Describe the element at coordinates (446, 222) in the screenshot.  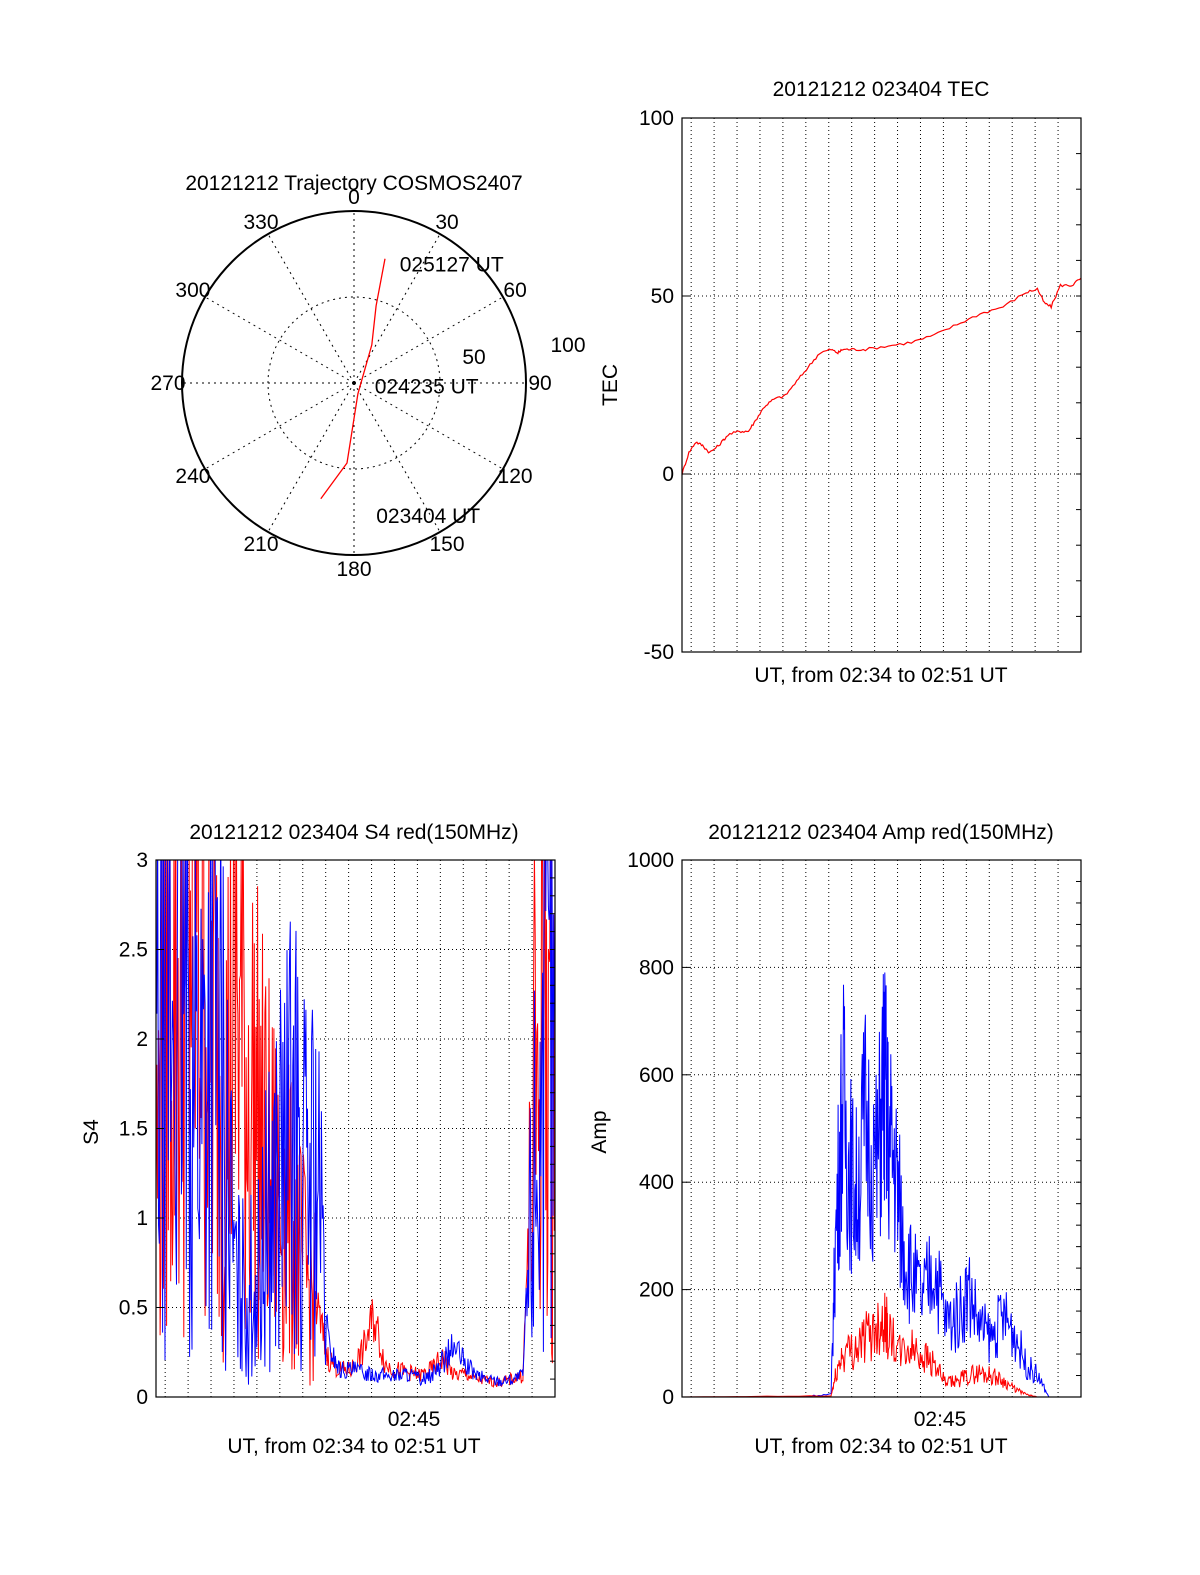
I see `polar-angle-label: 30` at that location.